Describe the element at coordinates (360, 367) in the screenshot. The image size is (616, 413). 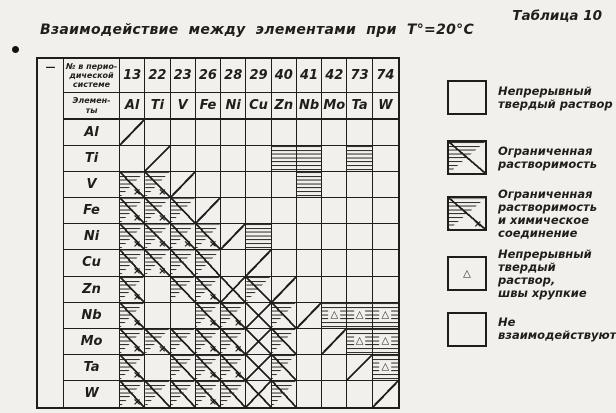
I see `cell-Ta-Ta` at that location.